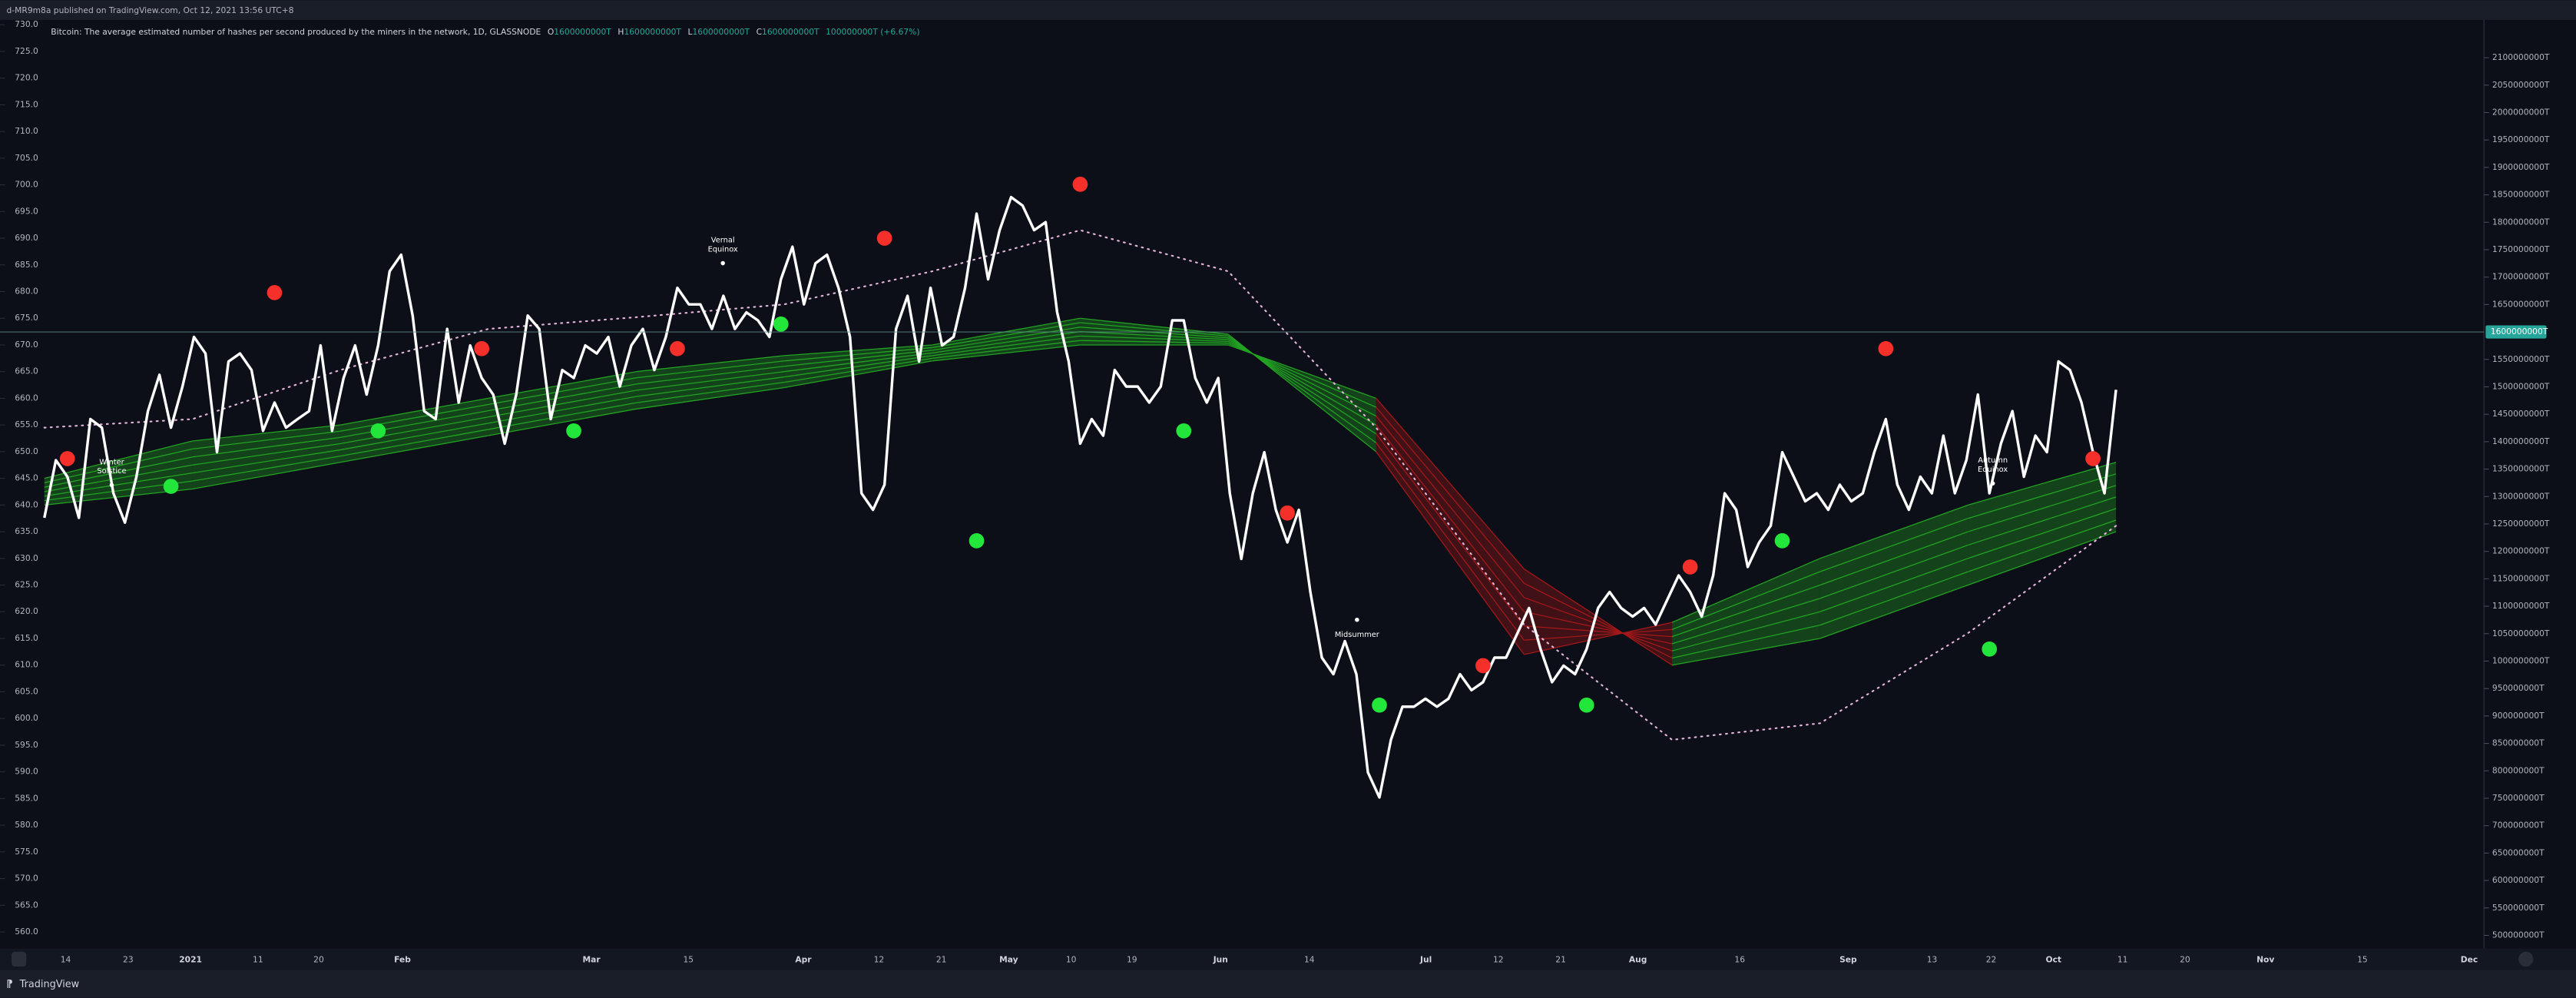  What do you see at coordinates (19, 959) in the screenshot?
I see `zoom-button` at bounding box center [19, 959].